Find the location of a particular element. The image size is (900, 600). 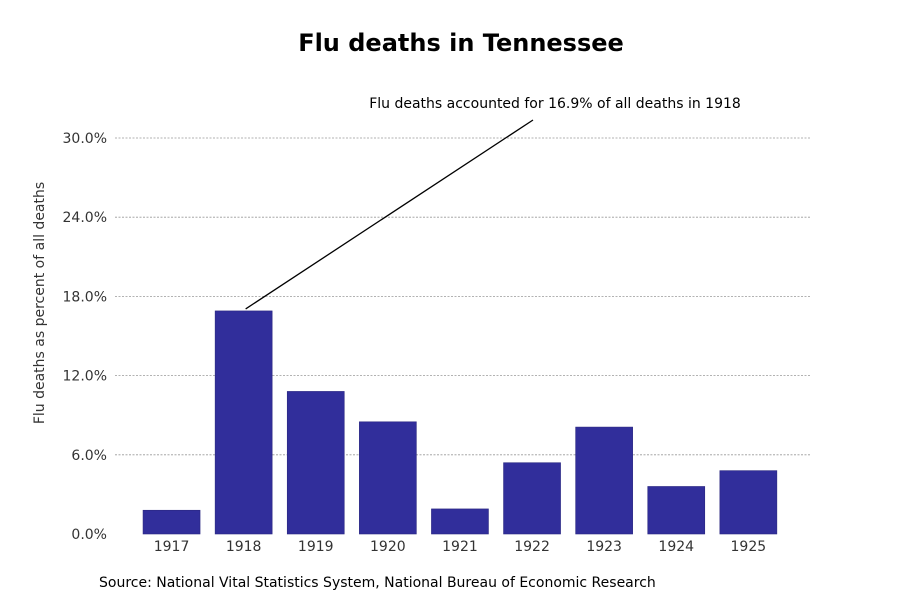

x-tick-label: 1923 is located at coordinates (604, 547).